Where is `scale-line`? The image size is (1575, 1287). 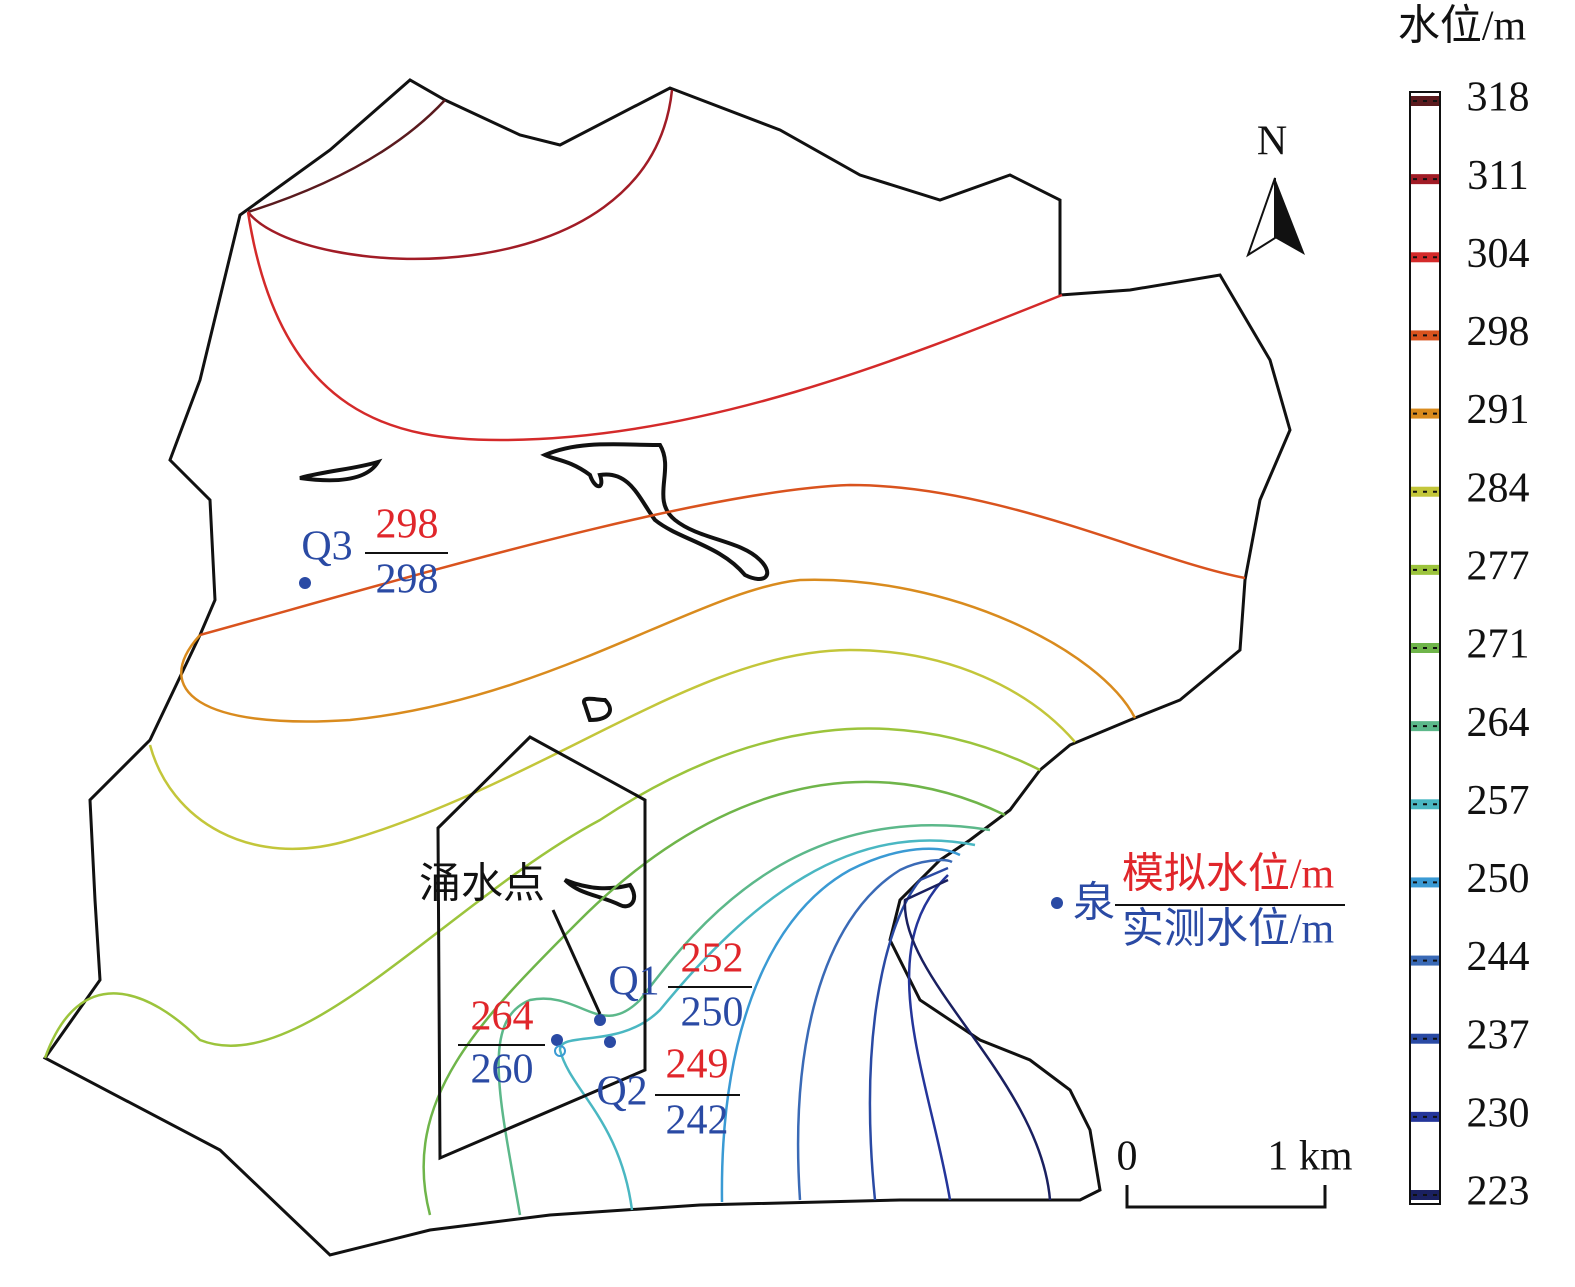
scale-line is located at coordinates (1226, 1197).